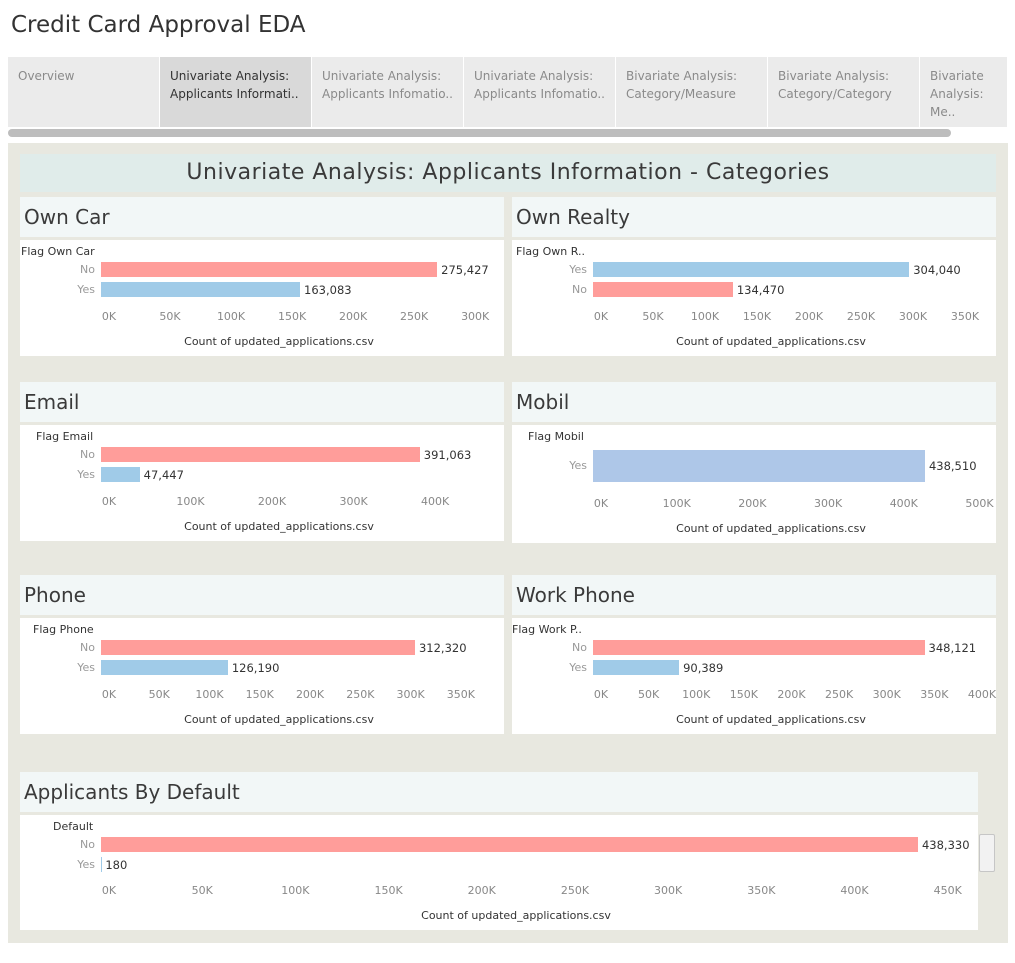 The width and height of the screenshot is (1015, 963). Describe the element at coordinates (158, 25) in the screenshot. I see `app-title: Credit Card Approval EDA` at that location.